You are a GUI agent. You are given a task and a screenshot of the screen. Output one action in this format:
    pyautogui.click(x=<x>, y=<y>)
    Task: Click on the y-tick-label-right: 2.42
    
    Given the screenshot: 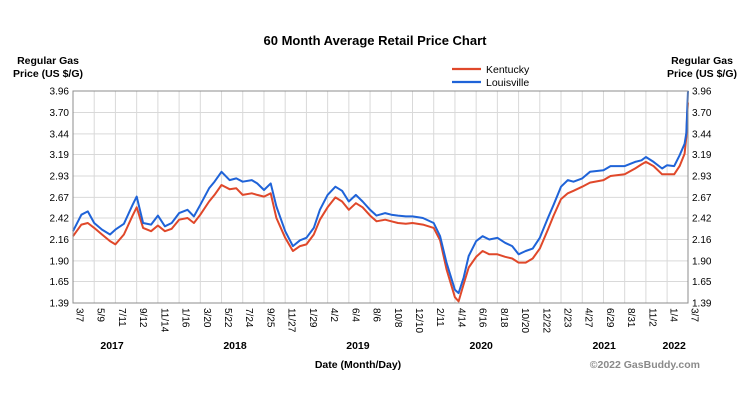 What is the action you would take?
    pyautogui.click(x=702, y=219)
    